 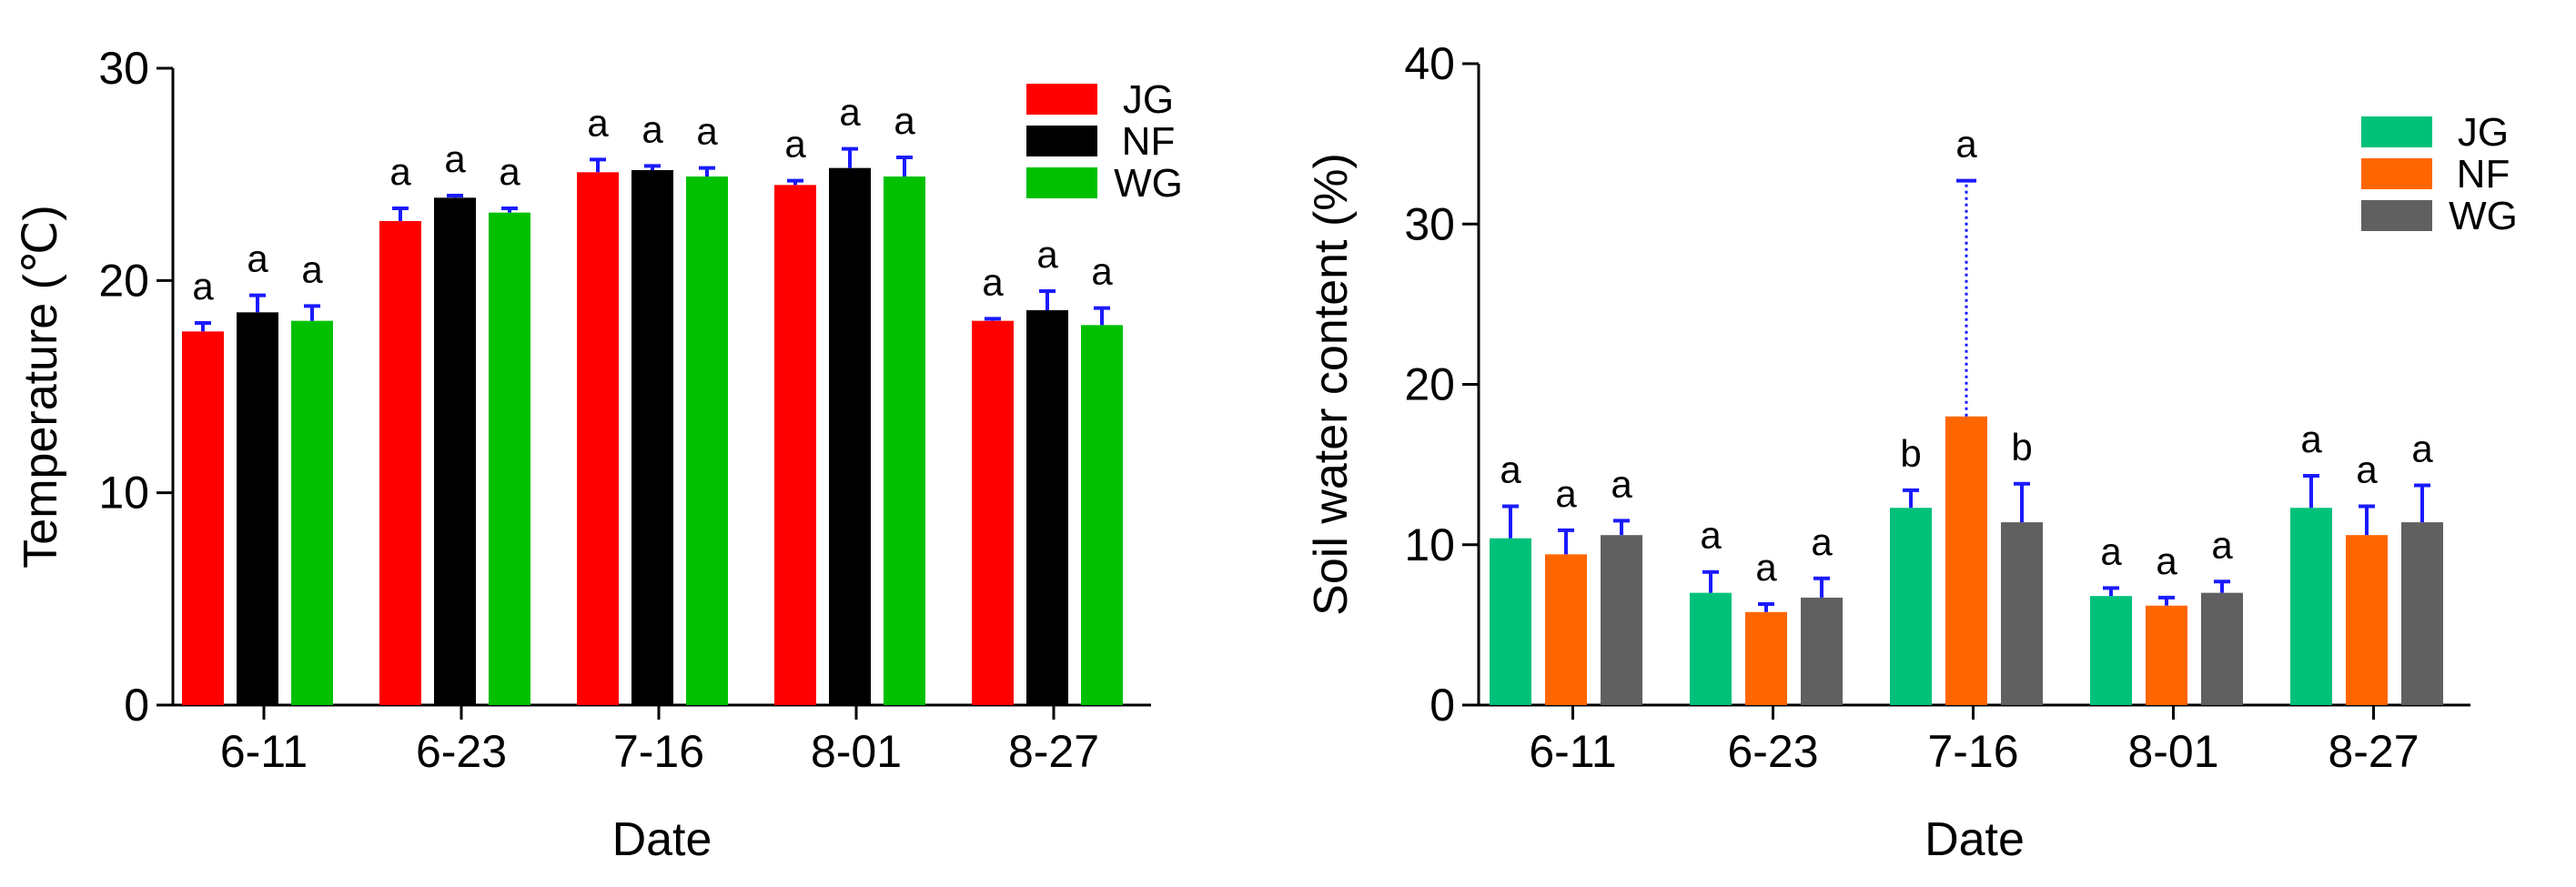 I want to click on y-axis-title: Temperature (℃), so click(x=41, y=386).